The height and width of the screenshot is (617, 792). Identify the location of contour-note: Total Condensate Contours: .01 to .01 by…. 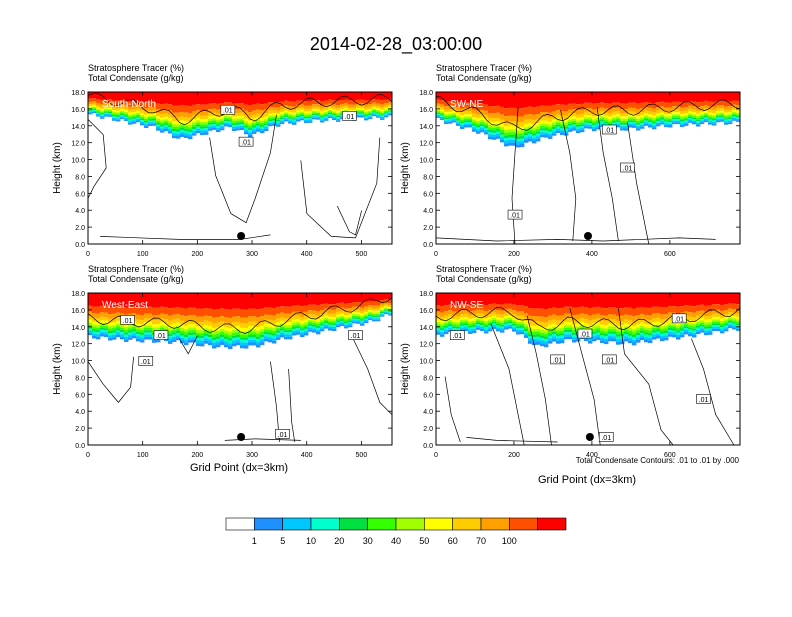
(658, 460).